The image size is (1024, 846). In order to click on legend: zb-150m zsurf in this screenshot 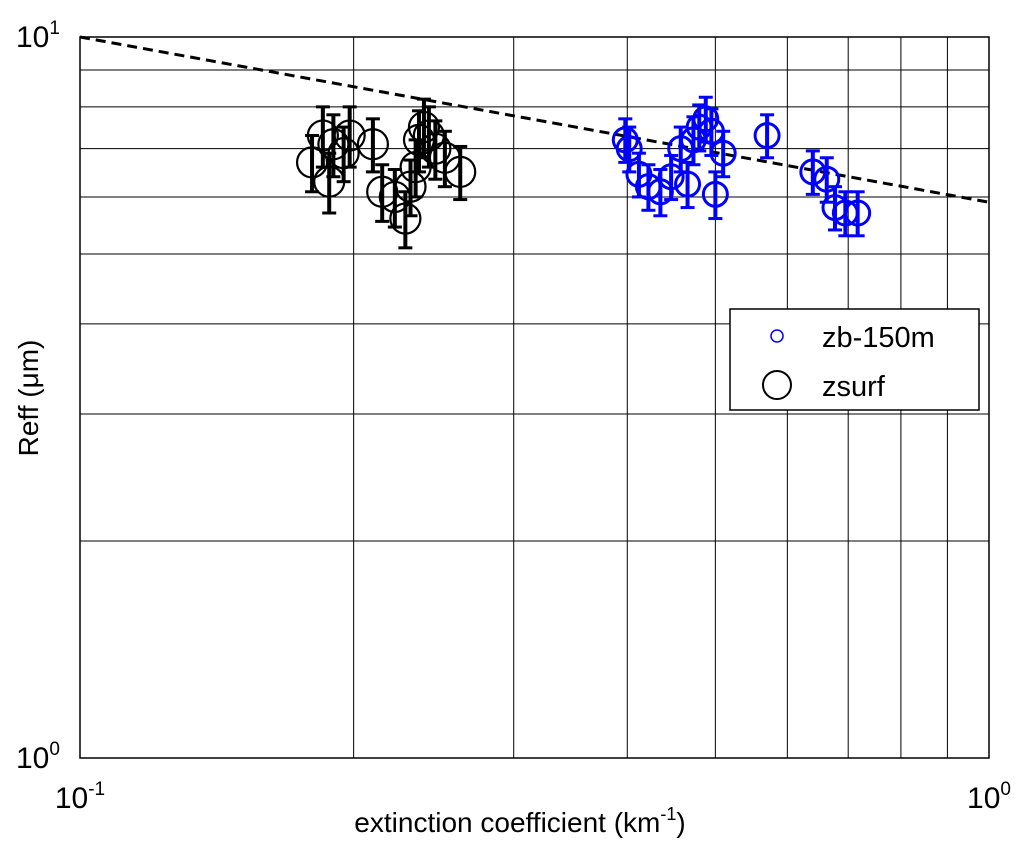, I will do `click(854, 359)`.